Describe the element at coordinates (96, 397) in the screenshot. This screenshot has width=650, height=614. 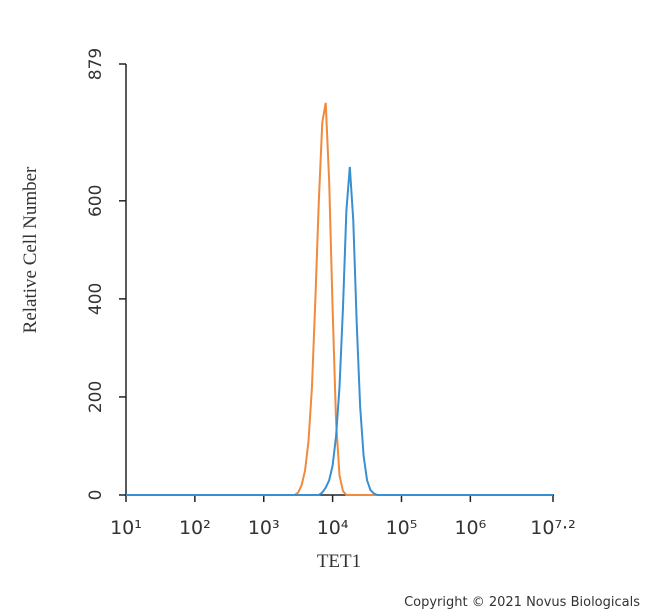
I see `y-tick-label: 200` at that location.